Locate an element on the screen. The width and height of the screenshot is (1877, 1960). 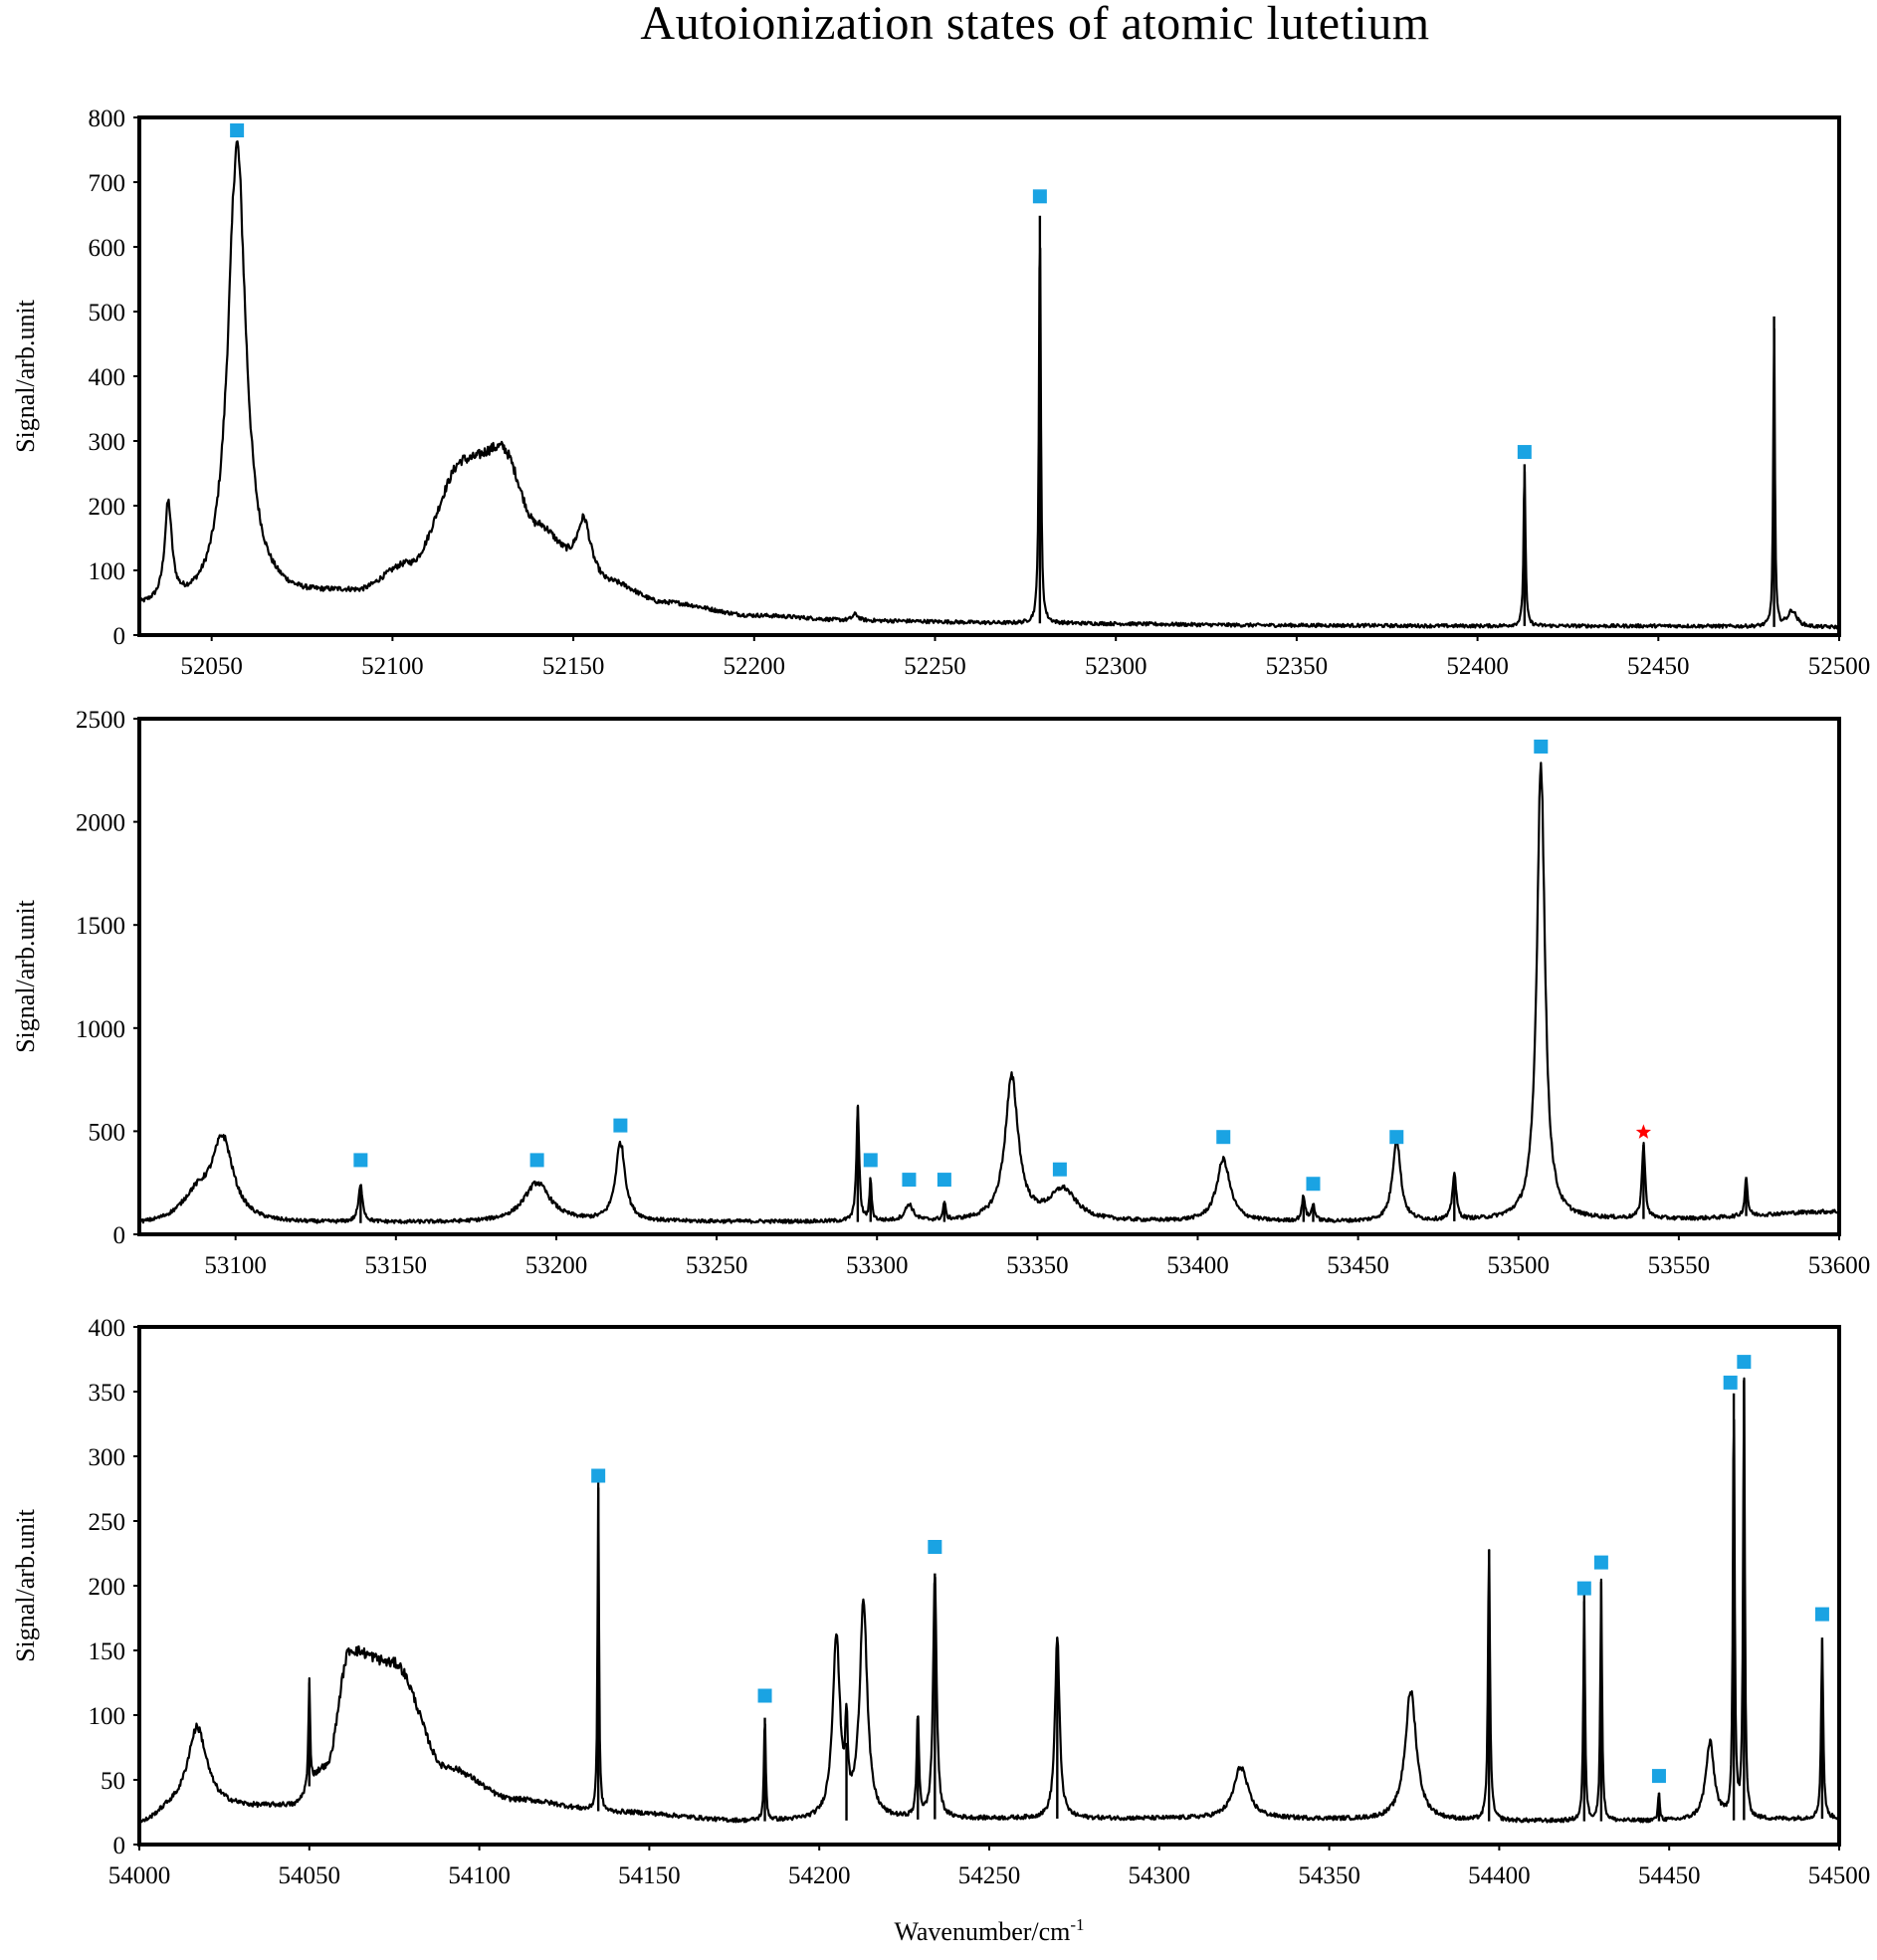
x-tick-label: 53150 is located at coordinates (396, 1265).